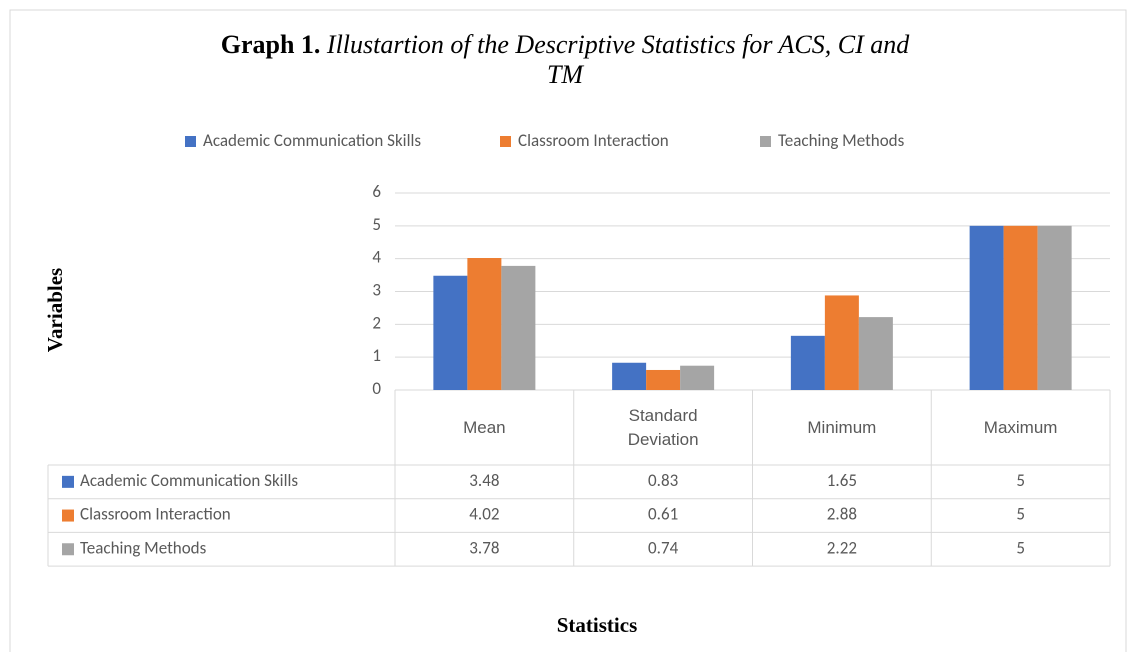  What do you see at coordinates (376, 224) in the screenshot?
I see `y-tick-label: 5` at bounding box center [376, 224].